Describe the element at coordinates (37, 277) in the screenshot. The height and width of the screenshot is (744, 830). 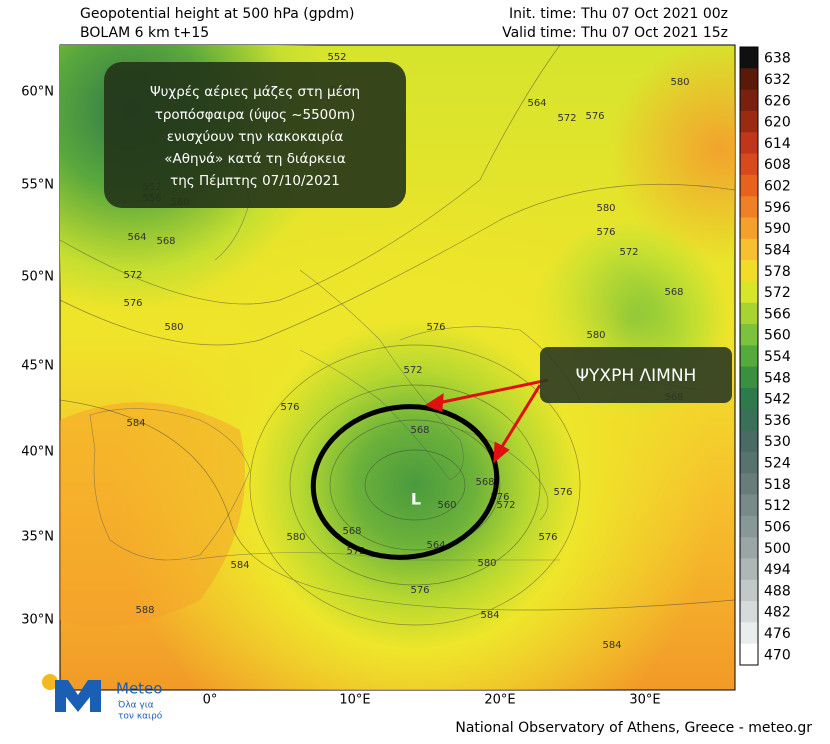
I see `latitude-label: 50°N` at that location.